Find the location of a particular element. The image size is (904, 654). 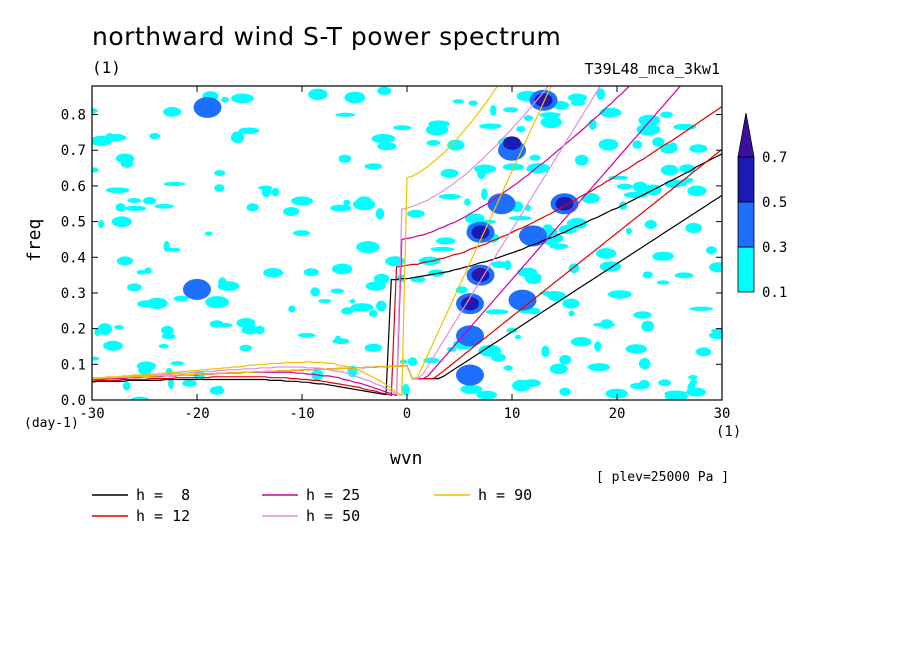

x-tick-label: -20 is located at coordinates (196, 414).